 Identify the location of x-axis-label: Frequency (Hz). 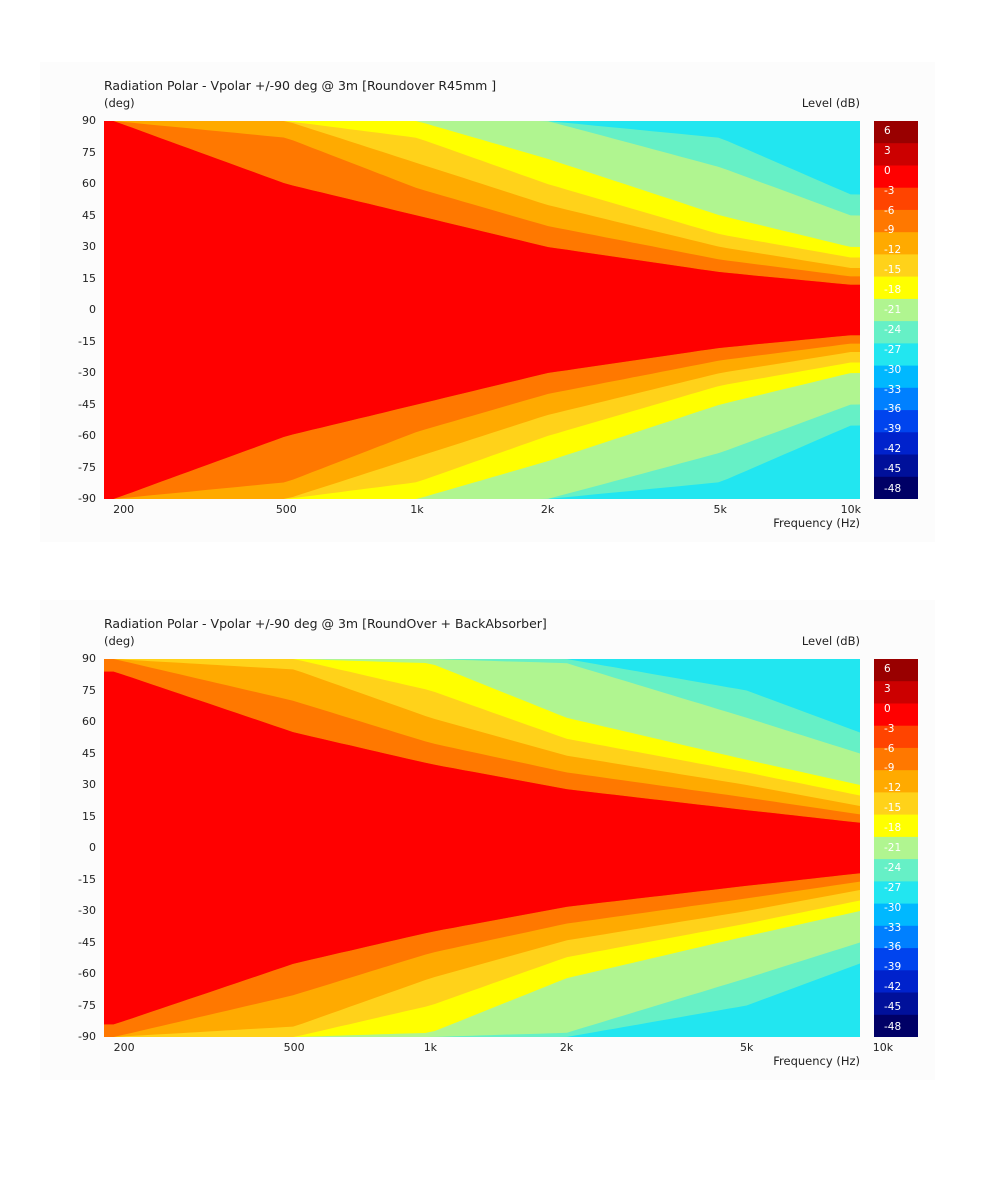
(816, 523).